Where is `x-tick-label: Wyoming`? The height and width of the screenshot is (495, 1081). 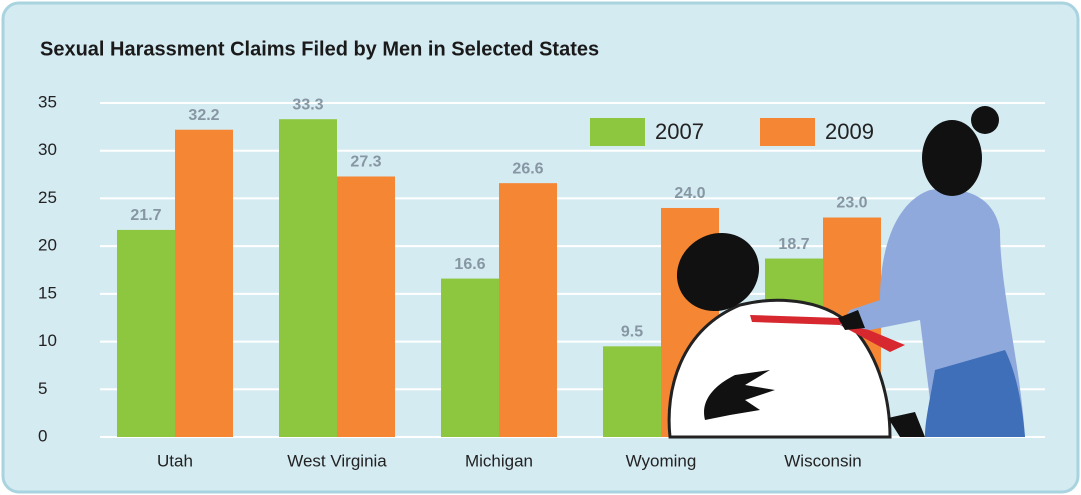 x-tick-label: Wyoming is located at coordinates (661, 460).